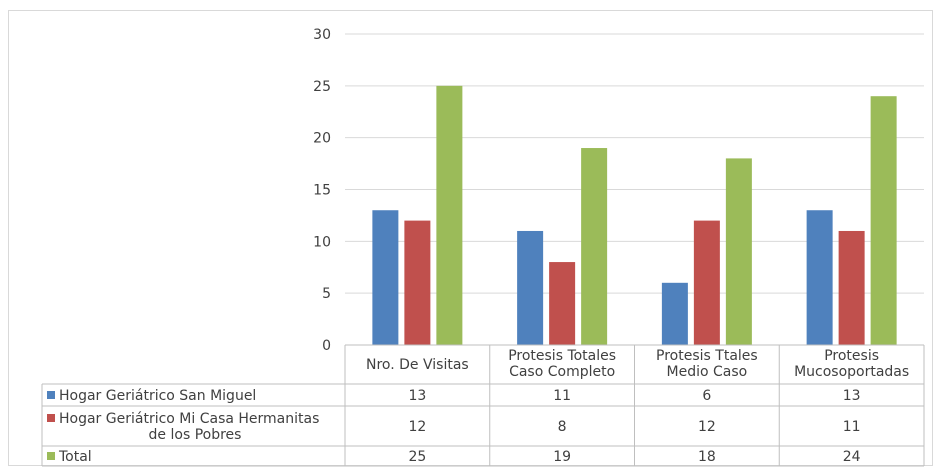  What do you see at coordinates (322, 191) in the screenshot?
I see `y-tick-label: 15` at bounding box center [322, 191].